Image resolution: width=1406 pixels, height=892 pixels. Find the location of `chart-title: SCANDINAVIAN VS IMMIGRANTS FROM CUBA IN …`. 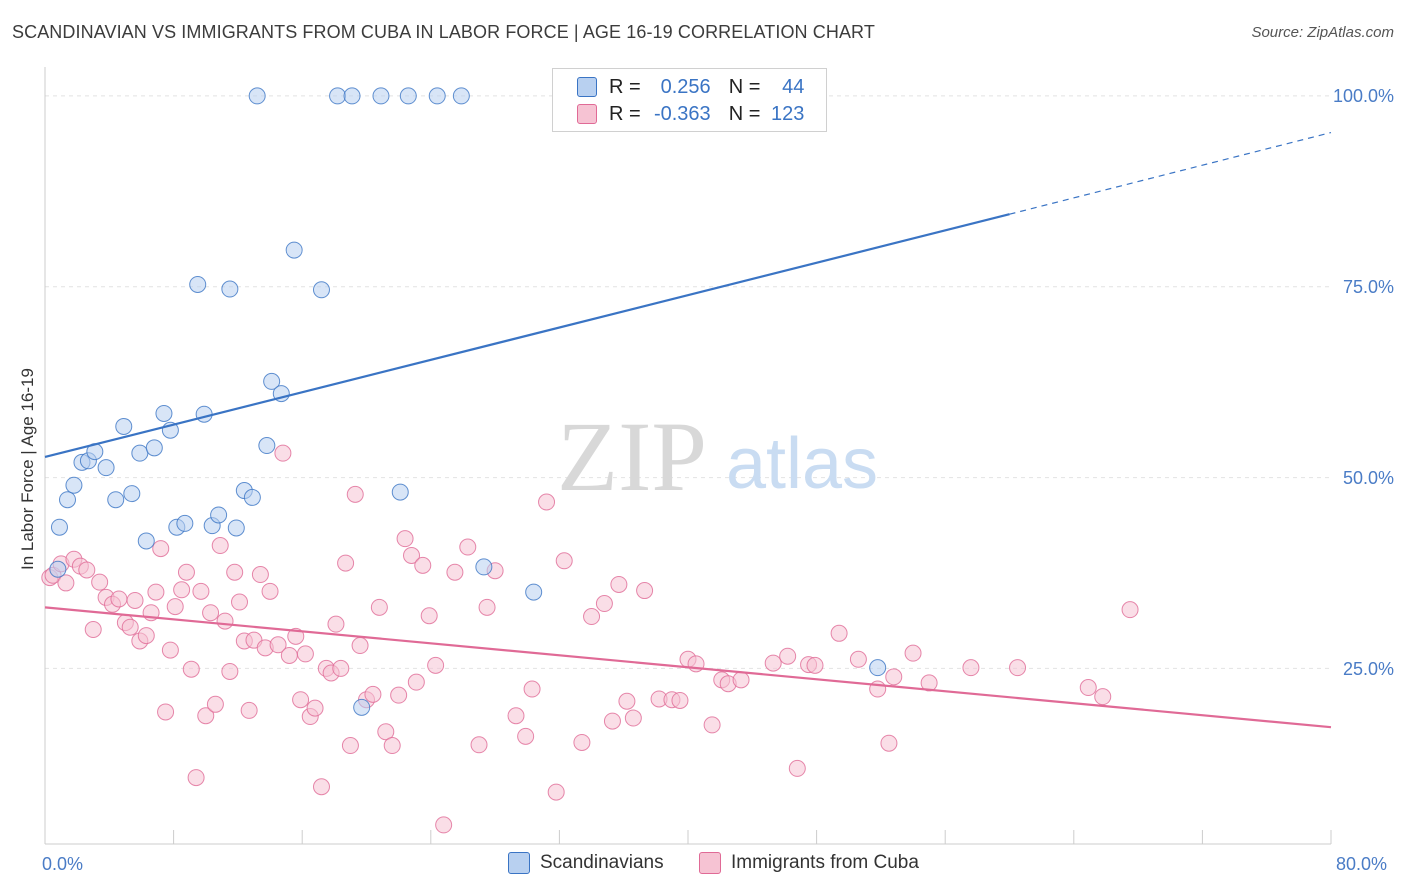

chart-title: SCANDINAVIAN VS IMMIGRANTS FROM CUBA IN … is located at coordinates (443, 32).